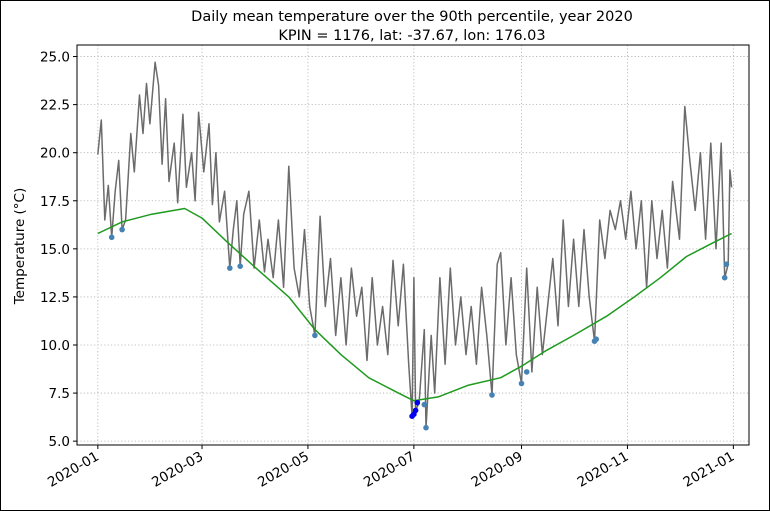 Image resolution: width=770 pixels, height=511 pixels. What do you see at coordinates (389, 470) in the screenshot?
I see `x-tick-label: 2020-07` at bounding box center [389, 470].